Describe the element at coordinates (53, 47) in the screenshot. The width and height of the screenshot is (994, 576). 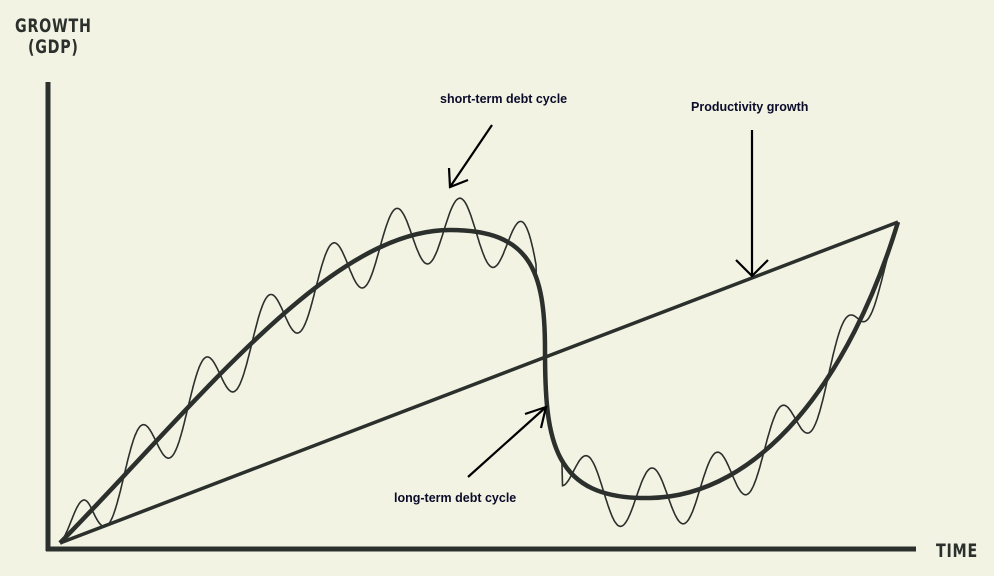
I see `y-axis-title-line2: (GDP)` at that location.